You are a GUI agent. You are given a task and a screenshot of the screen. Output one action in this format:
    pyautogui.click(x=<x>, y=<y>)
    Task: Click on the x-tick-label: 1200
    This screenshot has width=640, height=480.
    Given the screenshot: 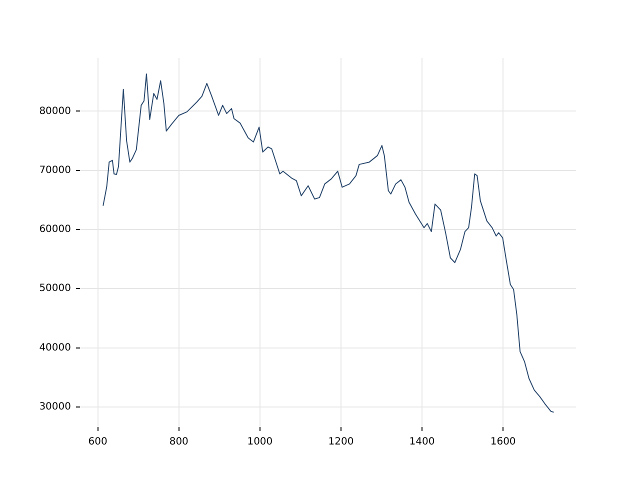 What is the action you would take?
    pyautogui.click(x=341, y=442)
    